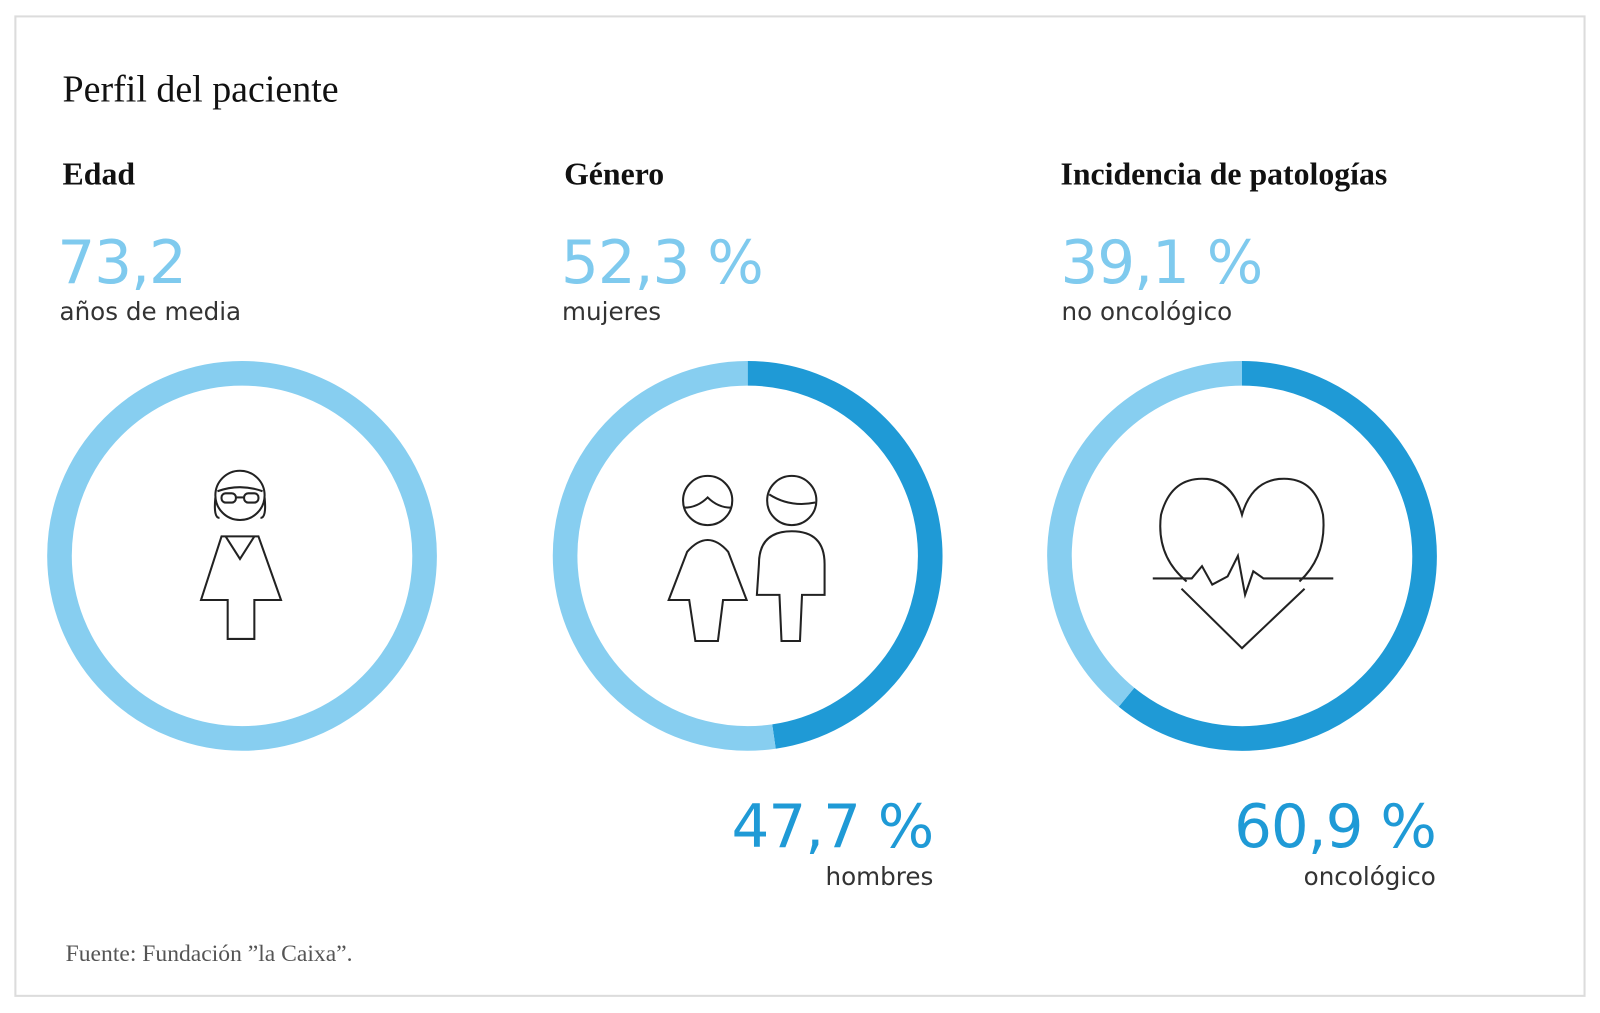 Image resolution: width=1600 pixels, height=1013 pixels. I want to click on value-no-oncologico: 39,1 %, so click(1161, 262).